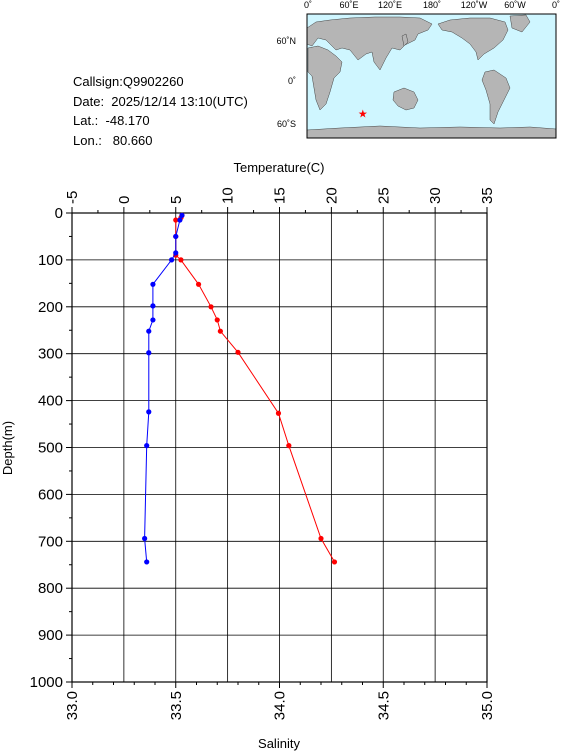 Image resolution: width=564 pixels, height=751 pixels. What do you see at coordinates (228, 195) in the screenshot?
I see `temperature-tick-label: 10` at bounding box center [228, 195].